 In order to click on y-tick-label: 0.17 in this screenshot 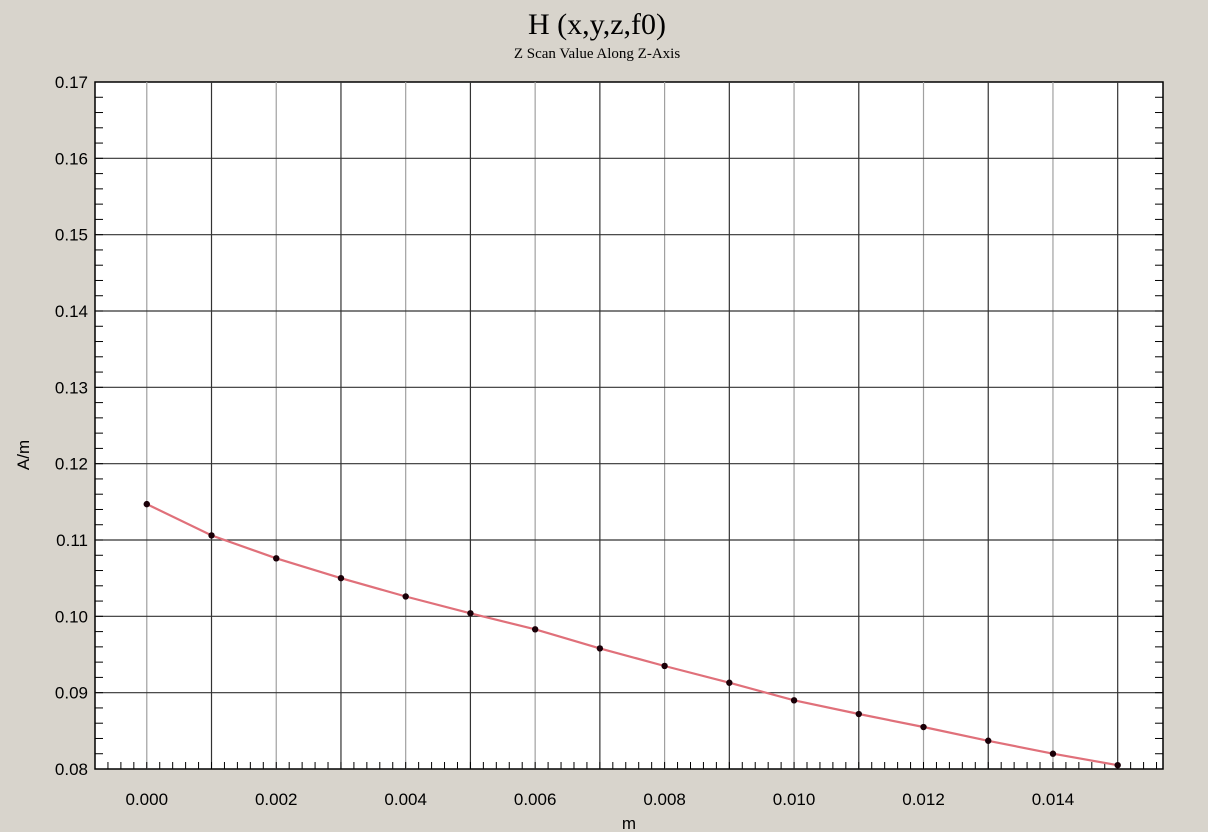, I will do `click(71, 82)`.